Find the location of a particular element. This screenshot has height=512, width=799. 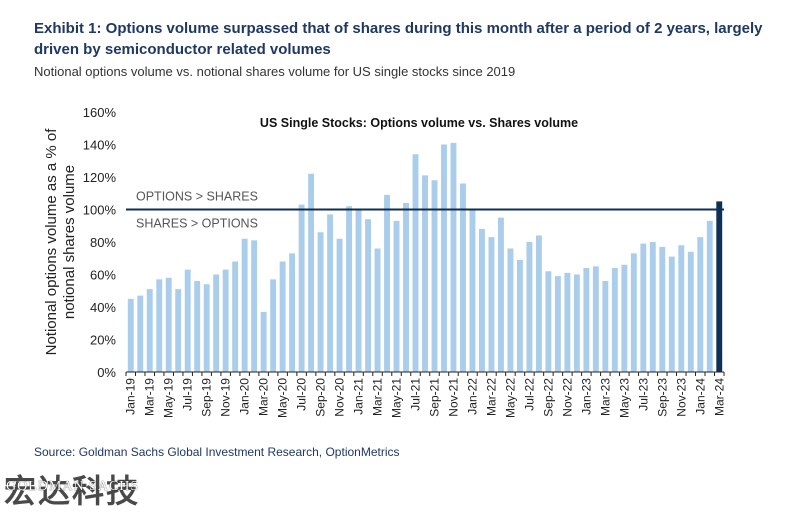

x-tick-label: May-20 is located at coordinates (283, 398).